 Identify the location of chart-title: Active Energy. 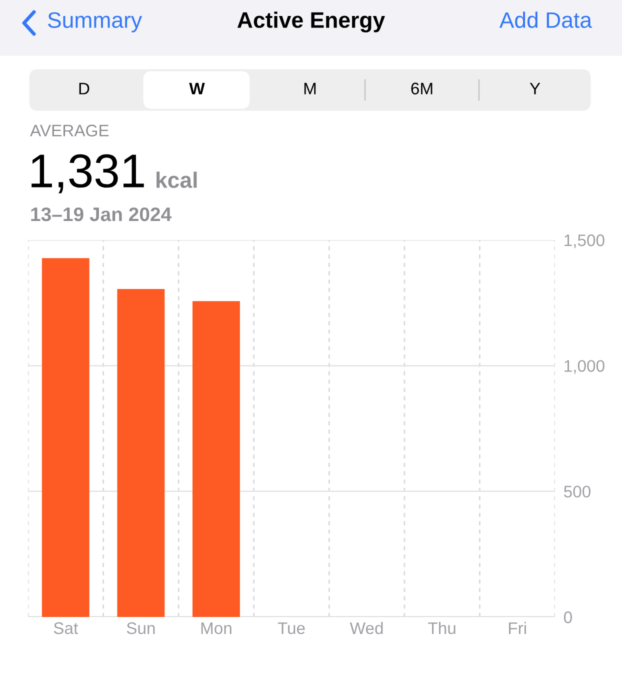
(311, 22).